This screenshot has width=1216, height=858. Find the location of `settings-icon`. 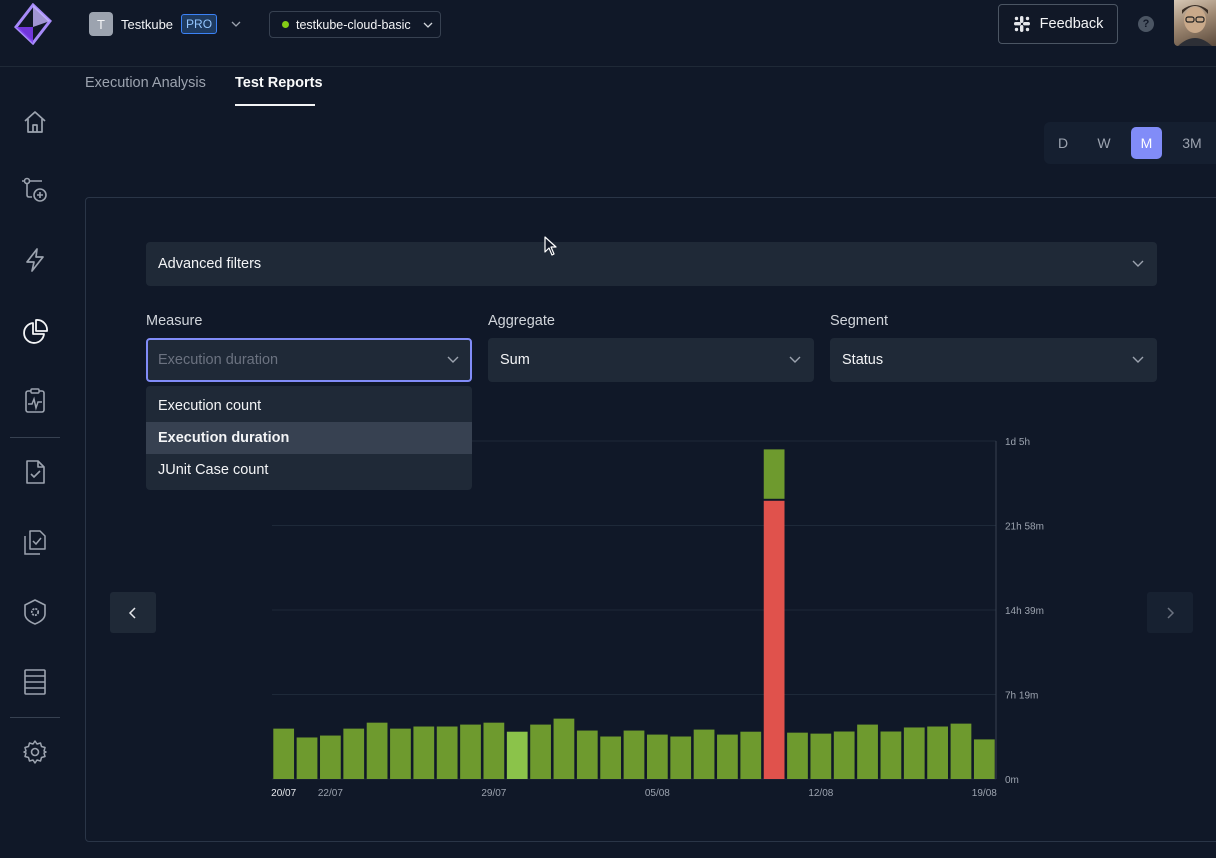

settings-icon is located at coordinates (35, 752).